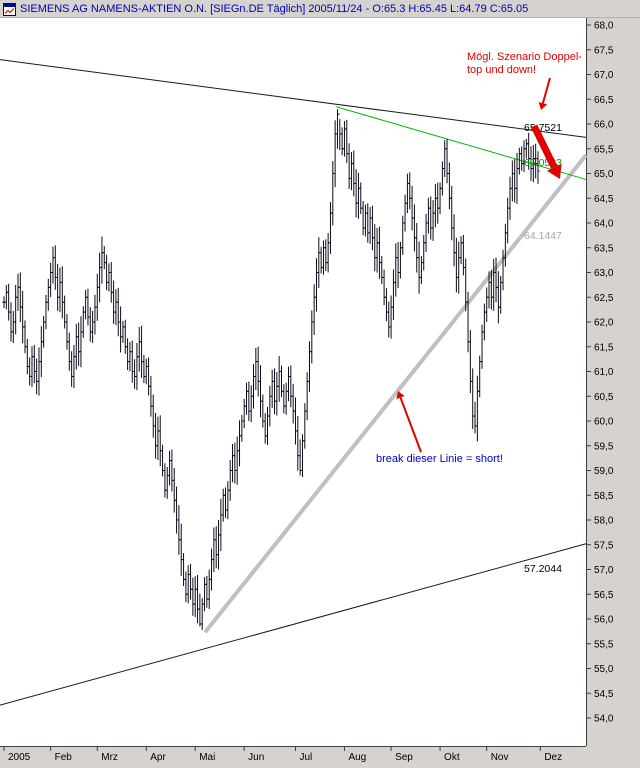 The width and height of the screenshot is (640, 768). Describe the element at coordinates (604, 521) in the screenshot. I see `svg-text: 58,0` at that location.